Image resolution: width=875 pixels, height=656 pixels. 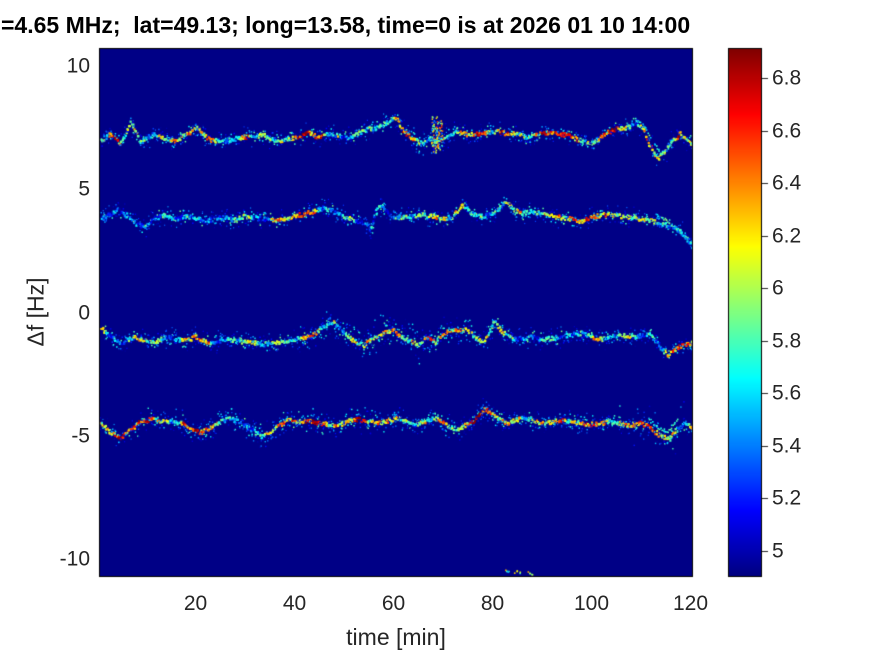 What do you see at coordinates (393, 603) in the screenshot?
I see `x-tick-label: 60` at bounding box center [393, 603].